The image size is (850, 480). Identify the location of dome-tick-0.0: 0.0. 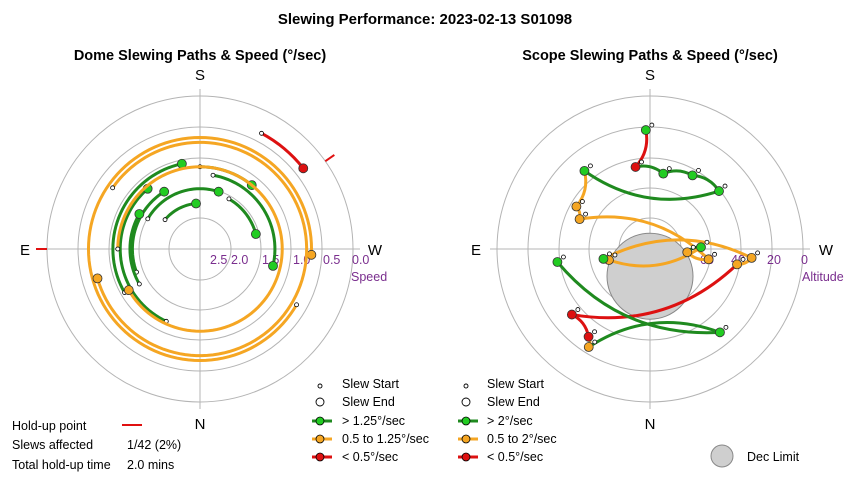
(360, 260).